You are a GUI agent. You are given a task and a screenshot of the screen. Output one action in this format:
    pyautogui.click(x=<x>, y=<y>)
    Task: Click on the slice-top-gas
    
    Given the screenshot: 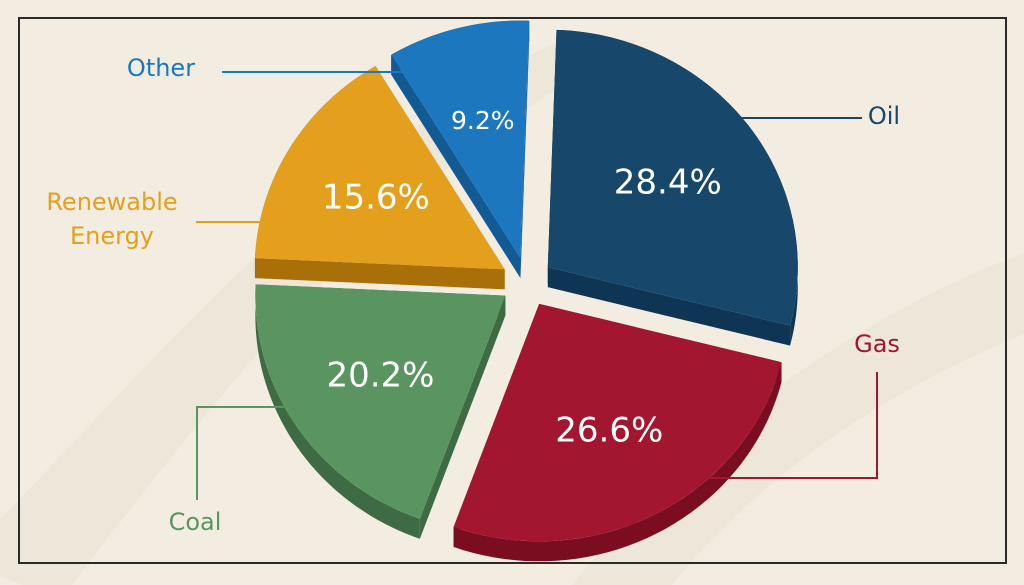 What is the action you would take?
    pyautogui.click(x=617, y=422)
    